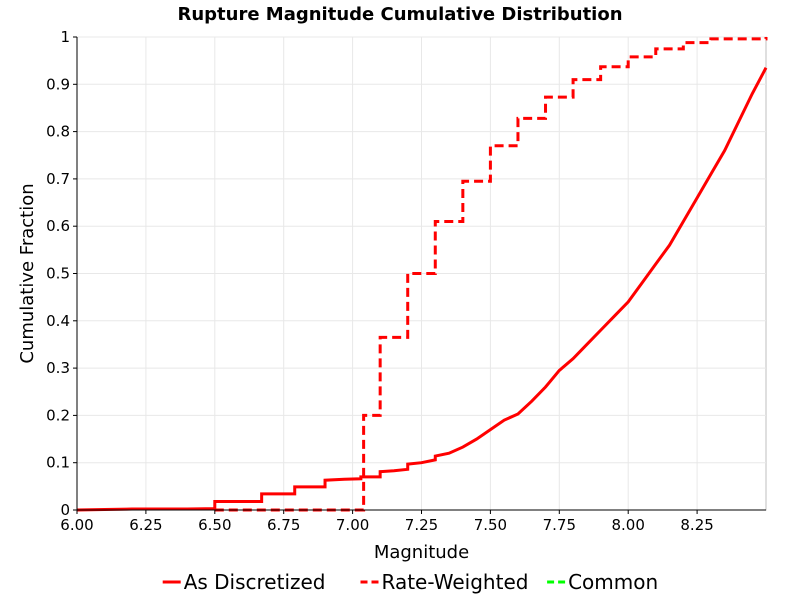  I want to click on legend-label: Rate-Weighted, so click(455, 582).